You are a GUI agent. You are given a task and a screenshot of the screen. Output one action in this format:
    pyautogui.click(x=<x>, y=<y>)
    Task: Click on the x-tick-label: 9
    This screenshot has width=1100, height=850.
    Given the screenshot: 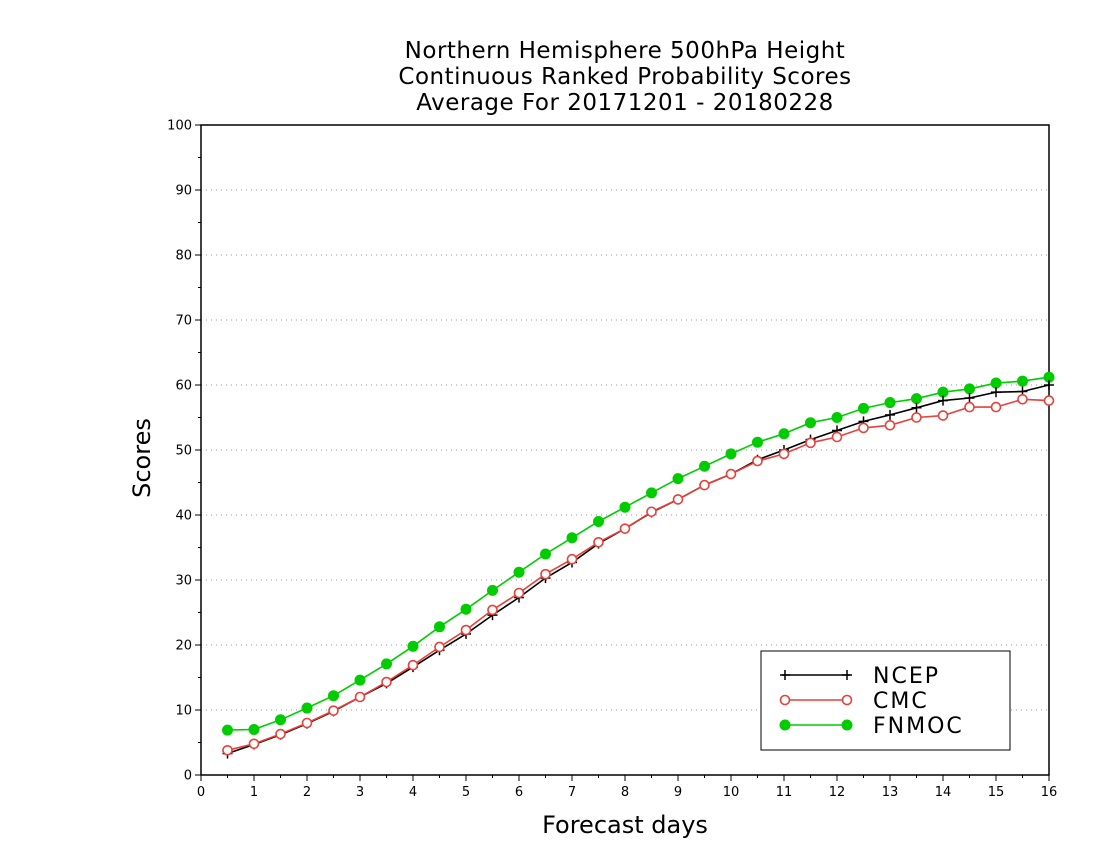 What is the action you would take?
    pyautogui.click(x=678, y=792)
    